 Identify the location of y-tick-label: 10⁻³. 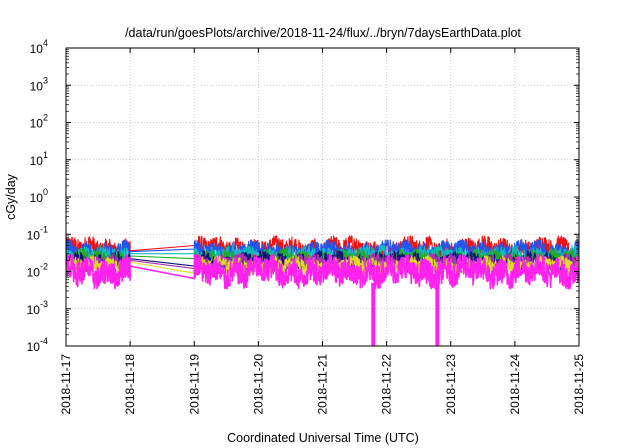
(37, 308).